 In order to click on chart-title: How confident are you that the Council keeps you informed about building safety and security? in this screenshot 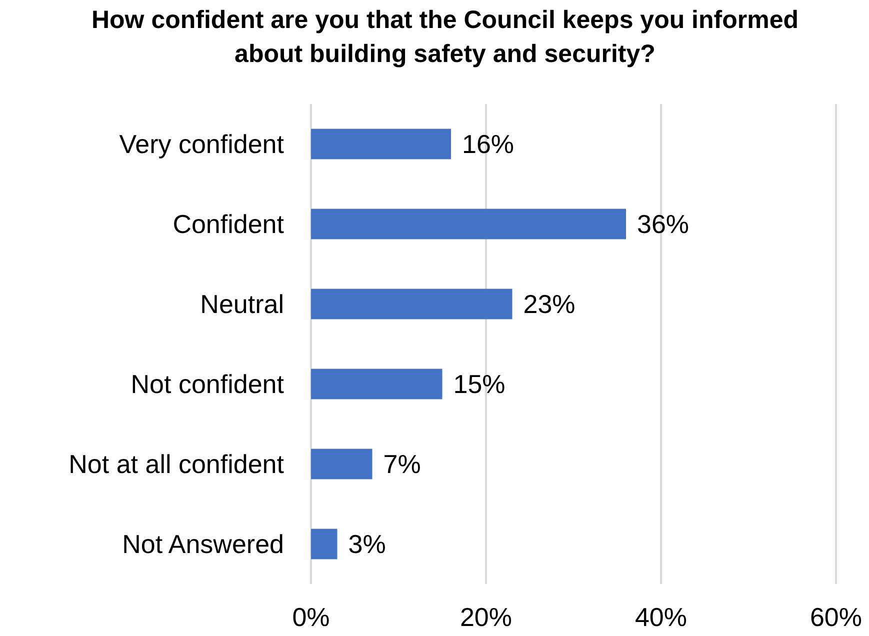, I will do `click(445, 37)`.